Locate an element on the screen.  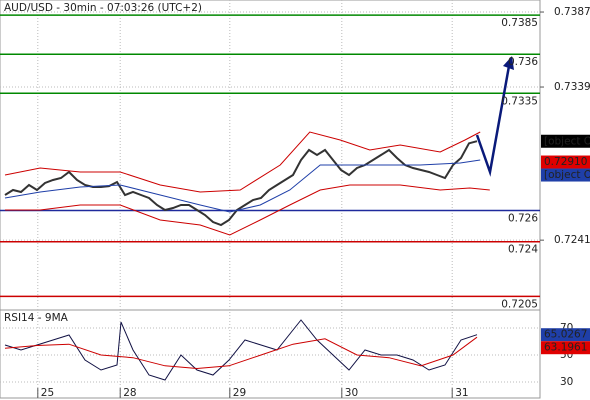
price-tag-label: 0.72910 is located at coordinates (565, 162).